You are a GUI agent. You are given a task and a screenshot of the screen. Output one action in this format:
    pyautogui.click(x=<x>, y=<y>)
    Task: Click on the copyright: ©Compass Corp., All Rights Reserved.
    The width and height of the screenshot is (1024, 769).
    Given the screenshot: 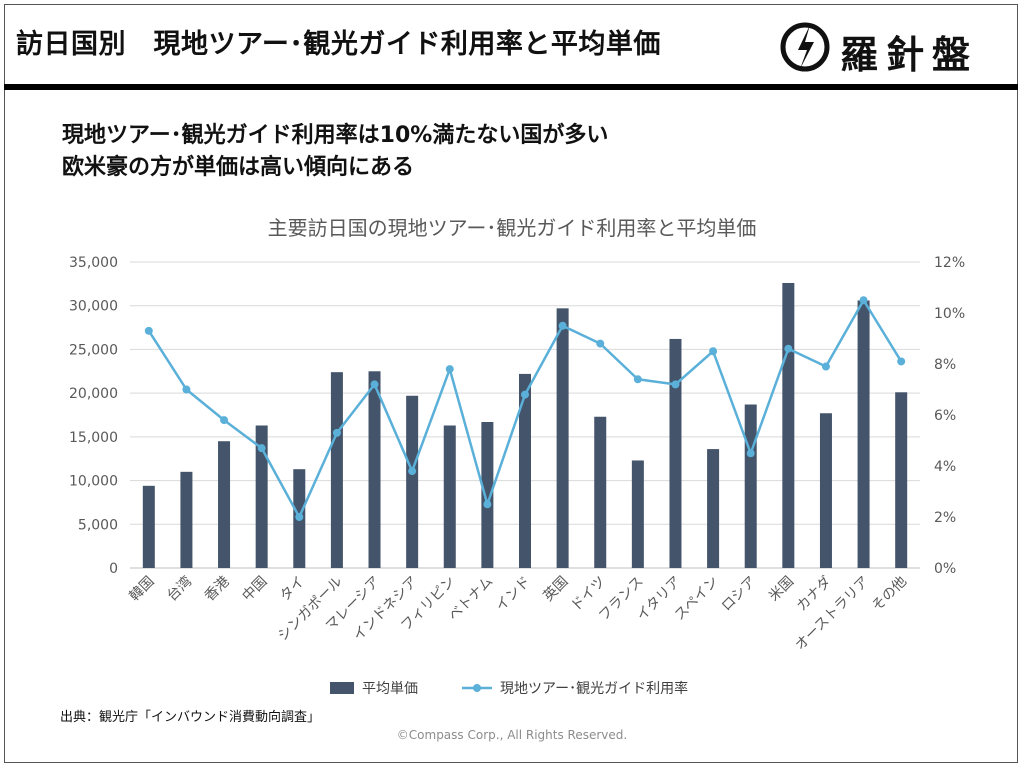 What is the action you would take?
    pyautogui.click(x=512, y=735)
    